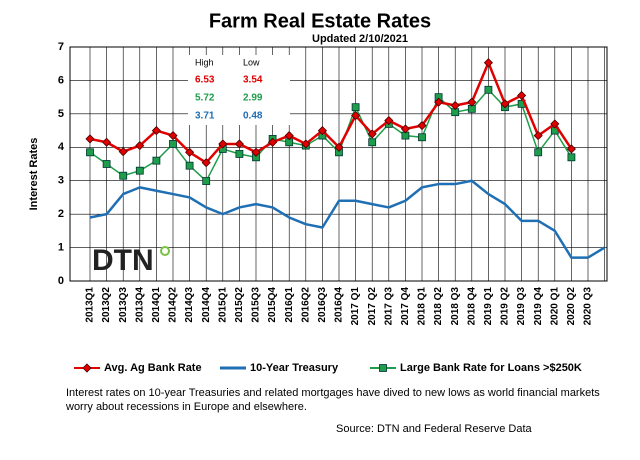 This screenshot has height=460, width=640. What do you see at coordinates (205, 80) in the screenshot?
I see `inset-value: 6.53` at bounding box center [205, 80].